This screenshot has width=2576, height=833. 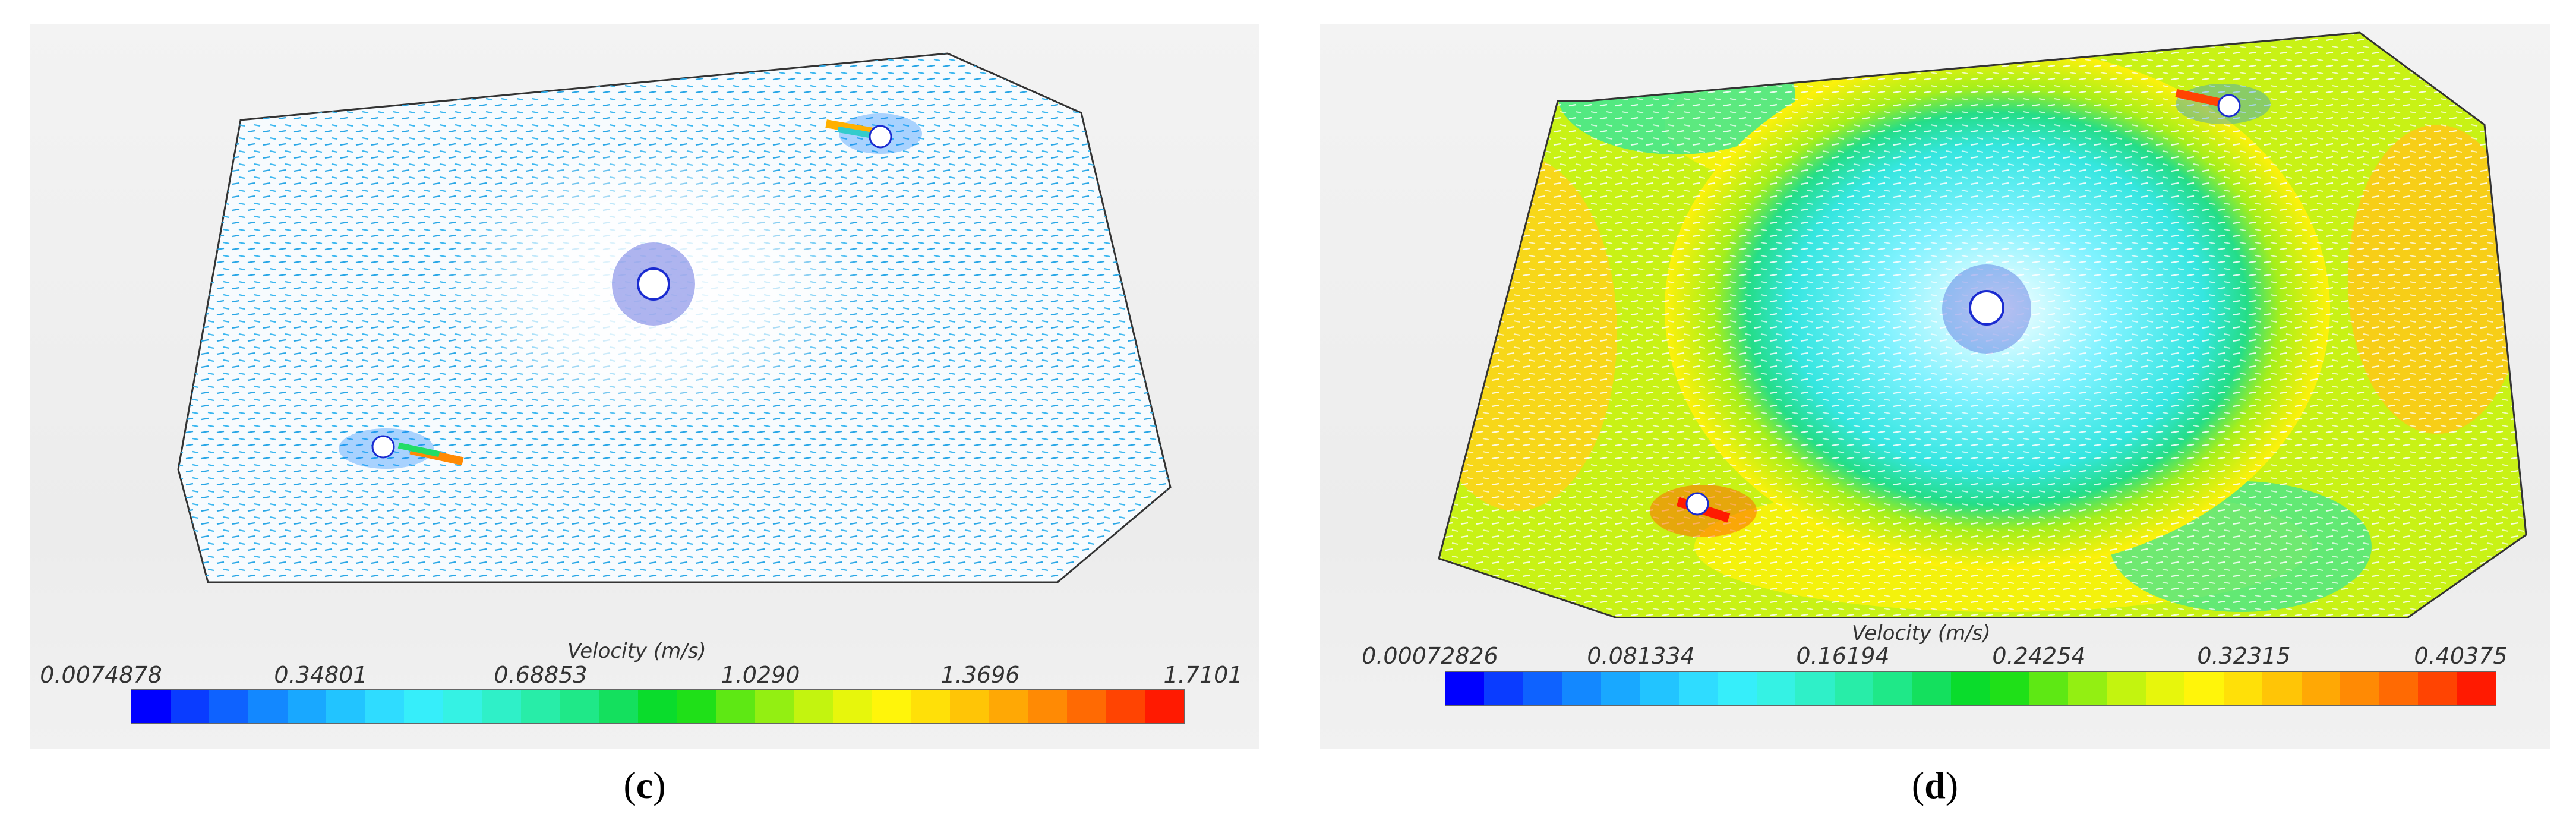 I want to click on colorbar-tick-d-0: 0.00072826, so click(x=1430, y=656).